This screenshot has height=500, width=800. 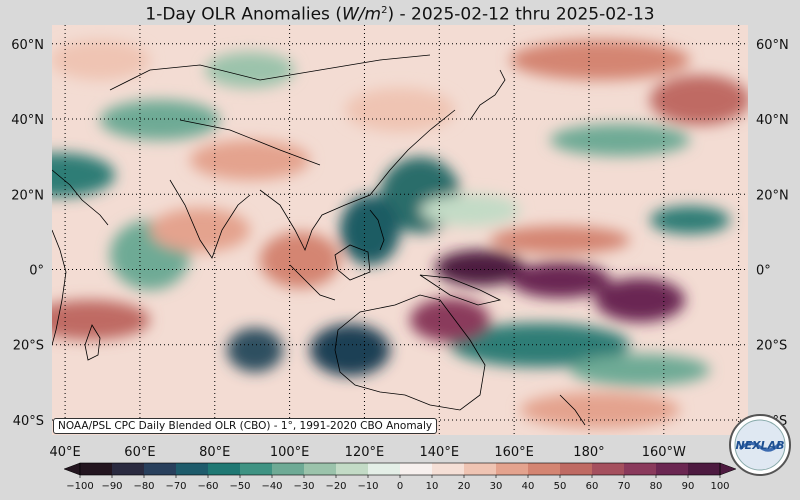 I want to click on logo-text: NEXLAB, so click(x=759, y=445).